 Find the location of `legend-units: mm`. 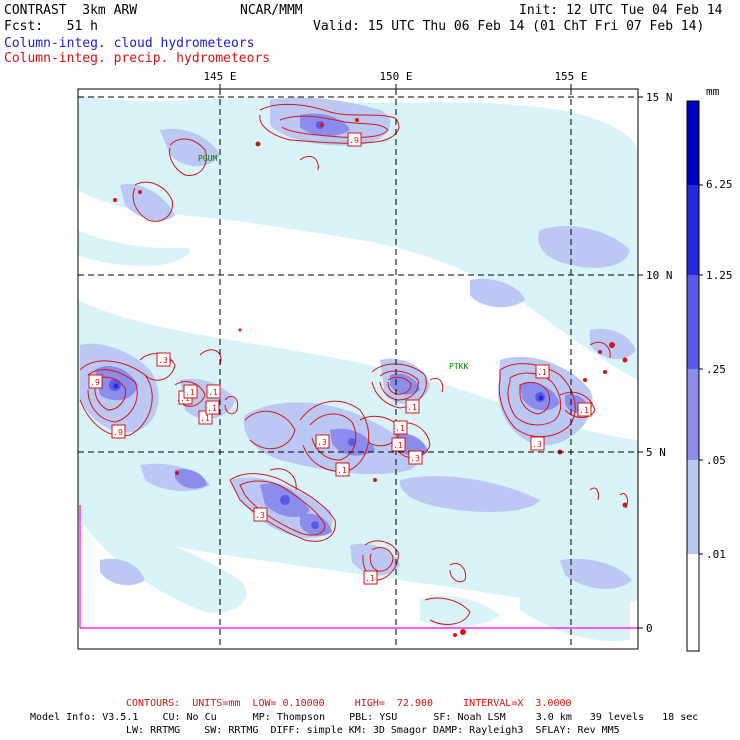

legend-units: mm is located at coordinates (713, 91).